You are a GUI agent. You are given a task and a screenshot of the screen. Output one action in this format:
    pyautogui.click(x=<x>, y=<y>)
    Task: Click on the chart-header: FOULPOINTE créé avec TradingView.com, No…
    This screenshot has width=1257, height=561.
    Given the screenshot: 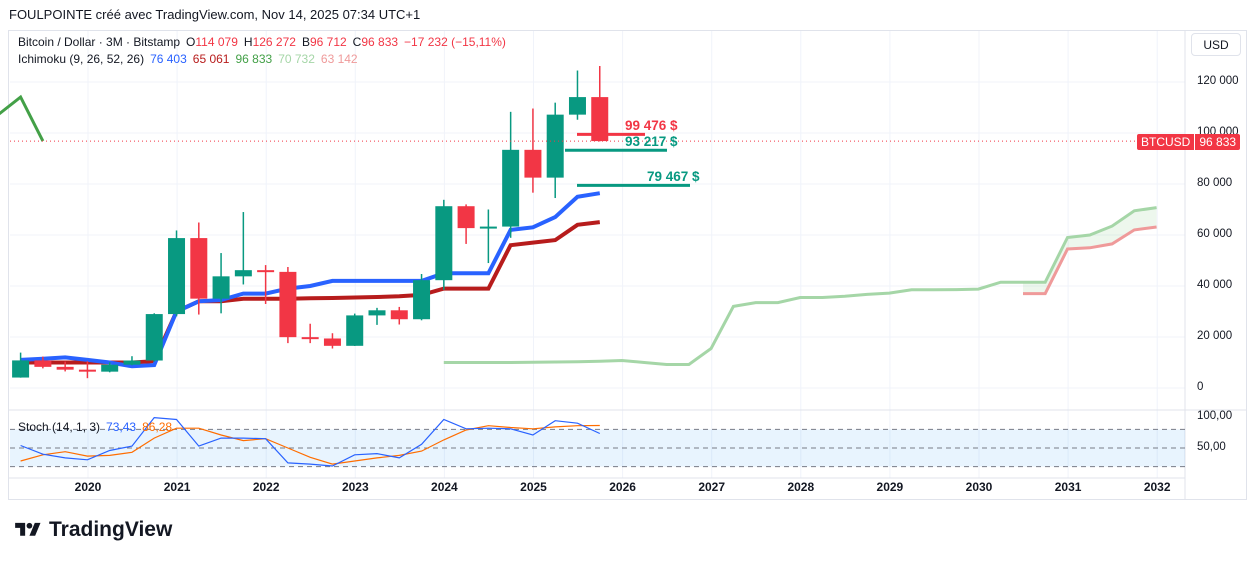 What is the action you would take?
    pyautogui.click(x=215, y=14)
    